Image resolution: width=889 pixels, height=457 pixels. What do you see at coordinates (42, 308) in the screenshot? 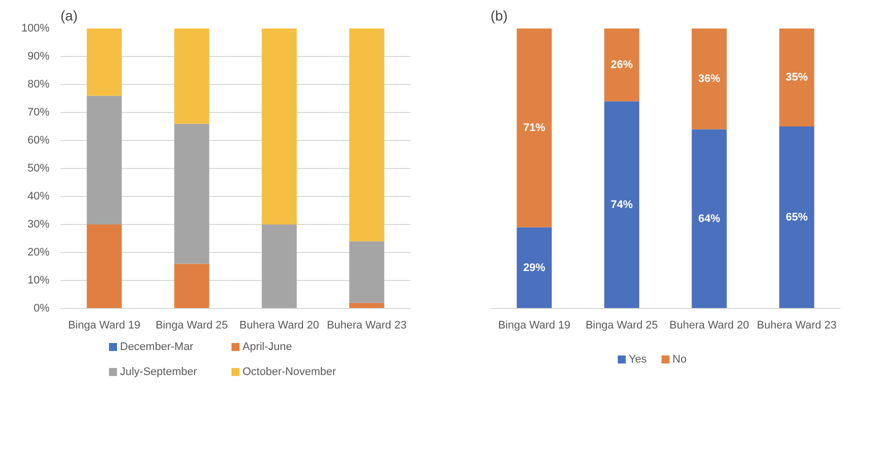
I see `y-tick-label: 0%` at bounding box center [42, 308].